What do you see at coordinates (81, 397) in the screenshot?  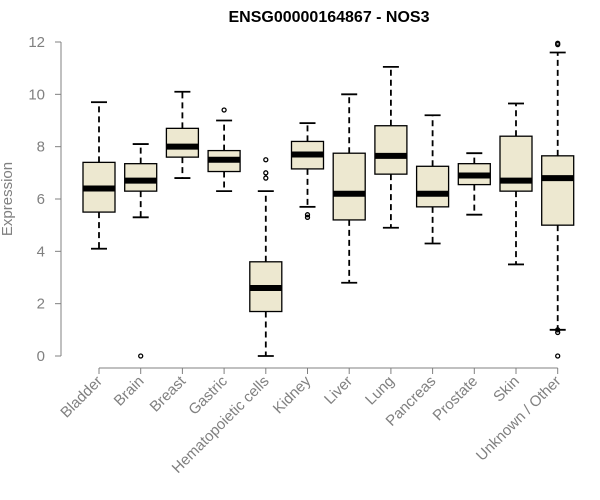 I see `x-tick-label: Bladder` at bounding box center [81, 397].